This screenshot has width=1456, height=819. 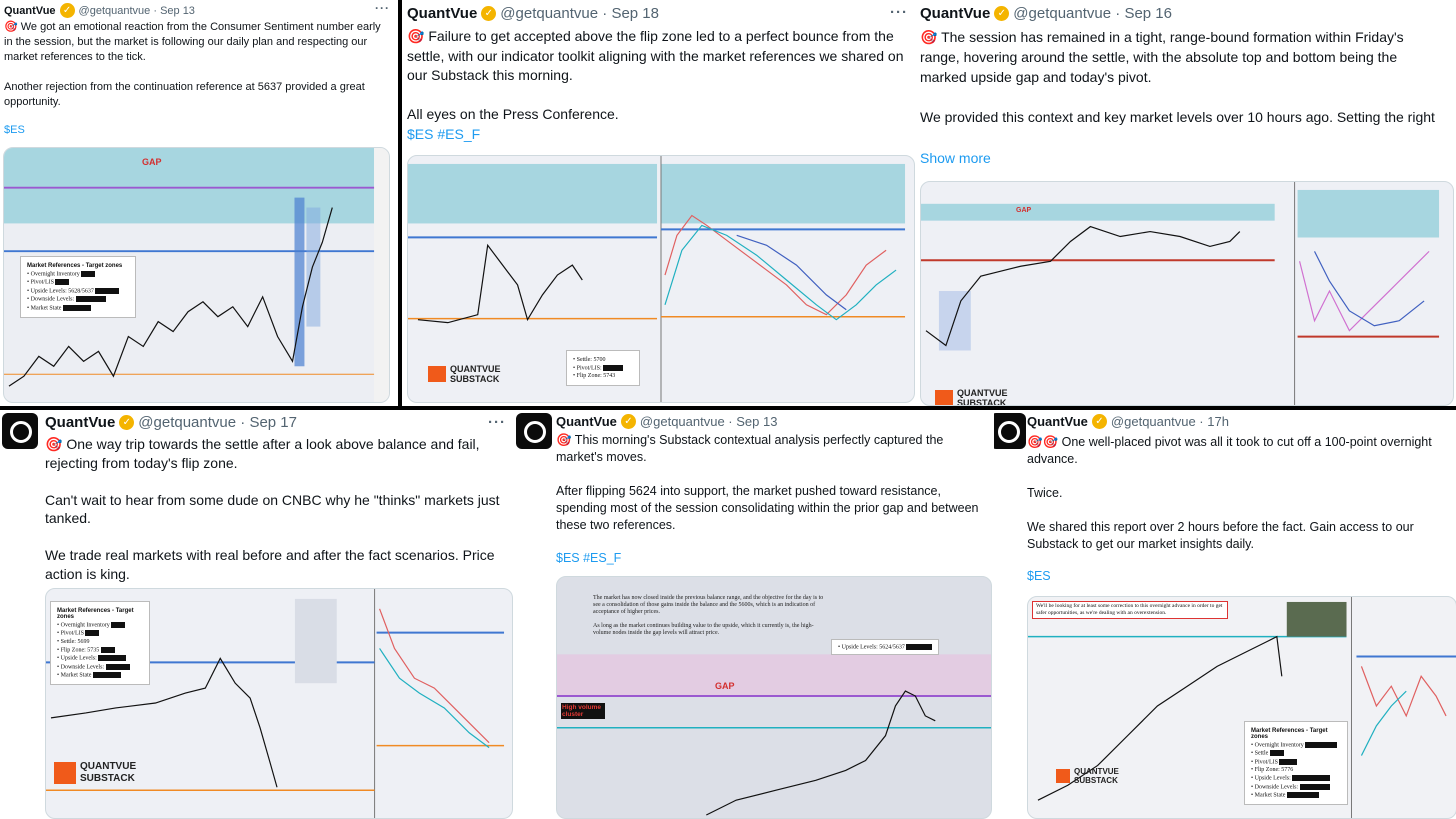 I want to click on high-volume-label: High volume cluster, so click(x=583, y=711).